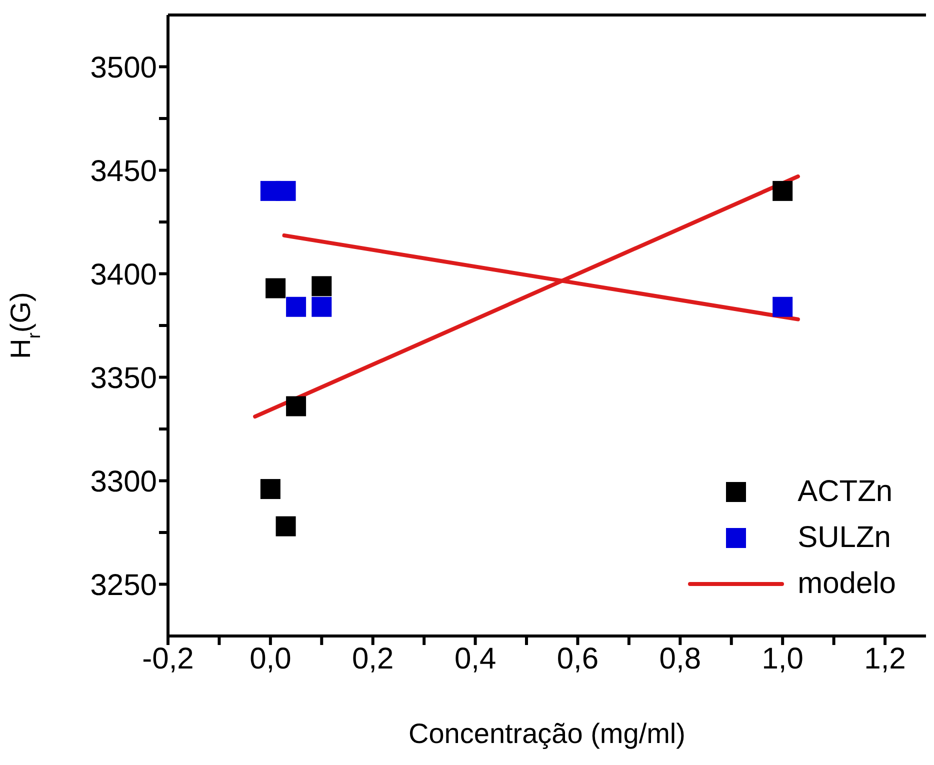  What do you see at coordinates (845, 492) in the screenshot?
I see `legend-label: ACTZn` at bounding box center [845, 492].